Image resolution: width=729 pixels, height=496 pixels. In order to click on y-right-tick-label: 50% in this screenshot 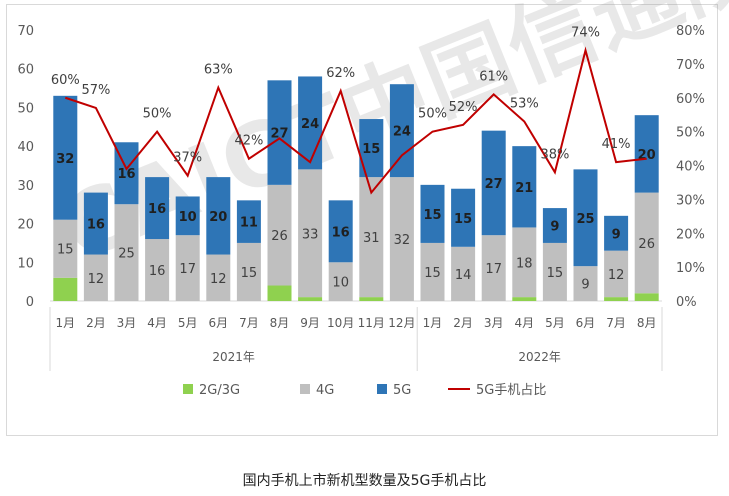, I will do `click(690, 133)`.